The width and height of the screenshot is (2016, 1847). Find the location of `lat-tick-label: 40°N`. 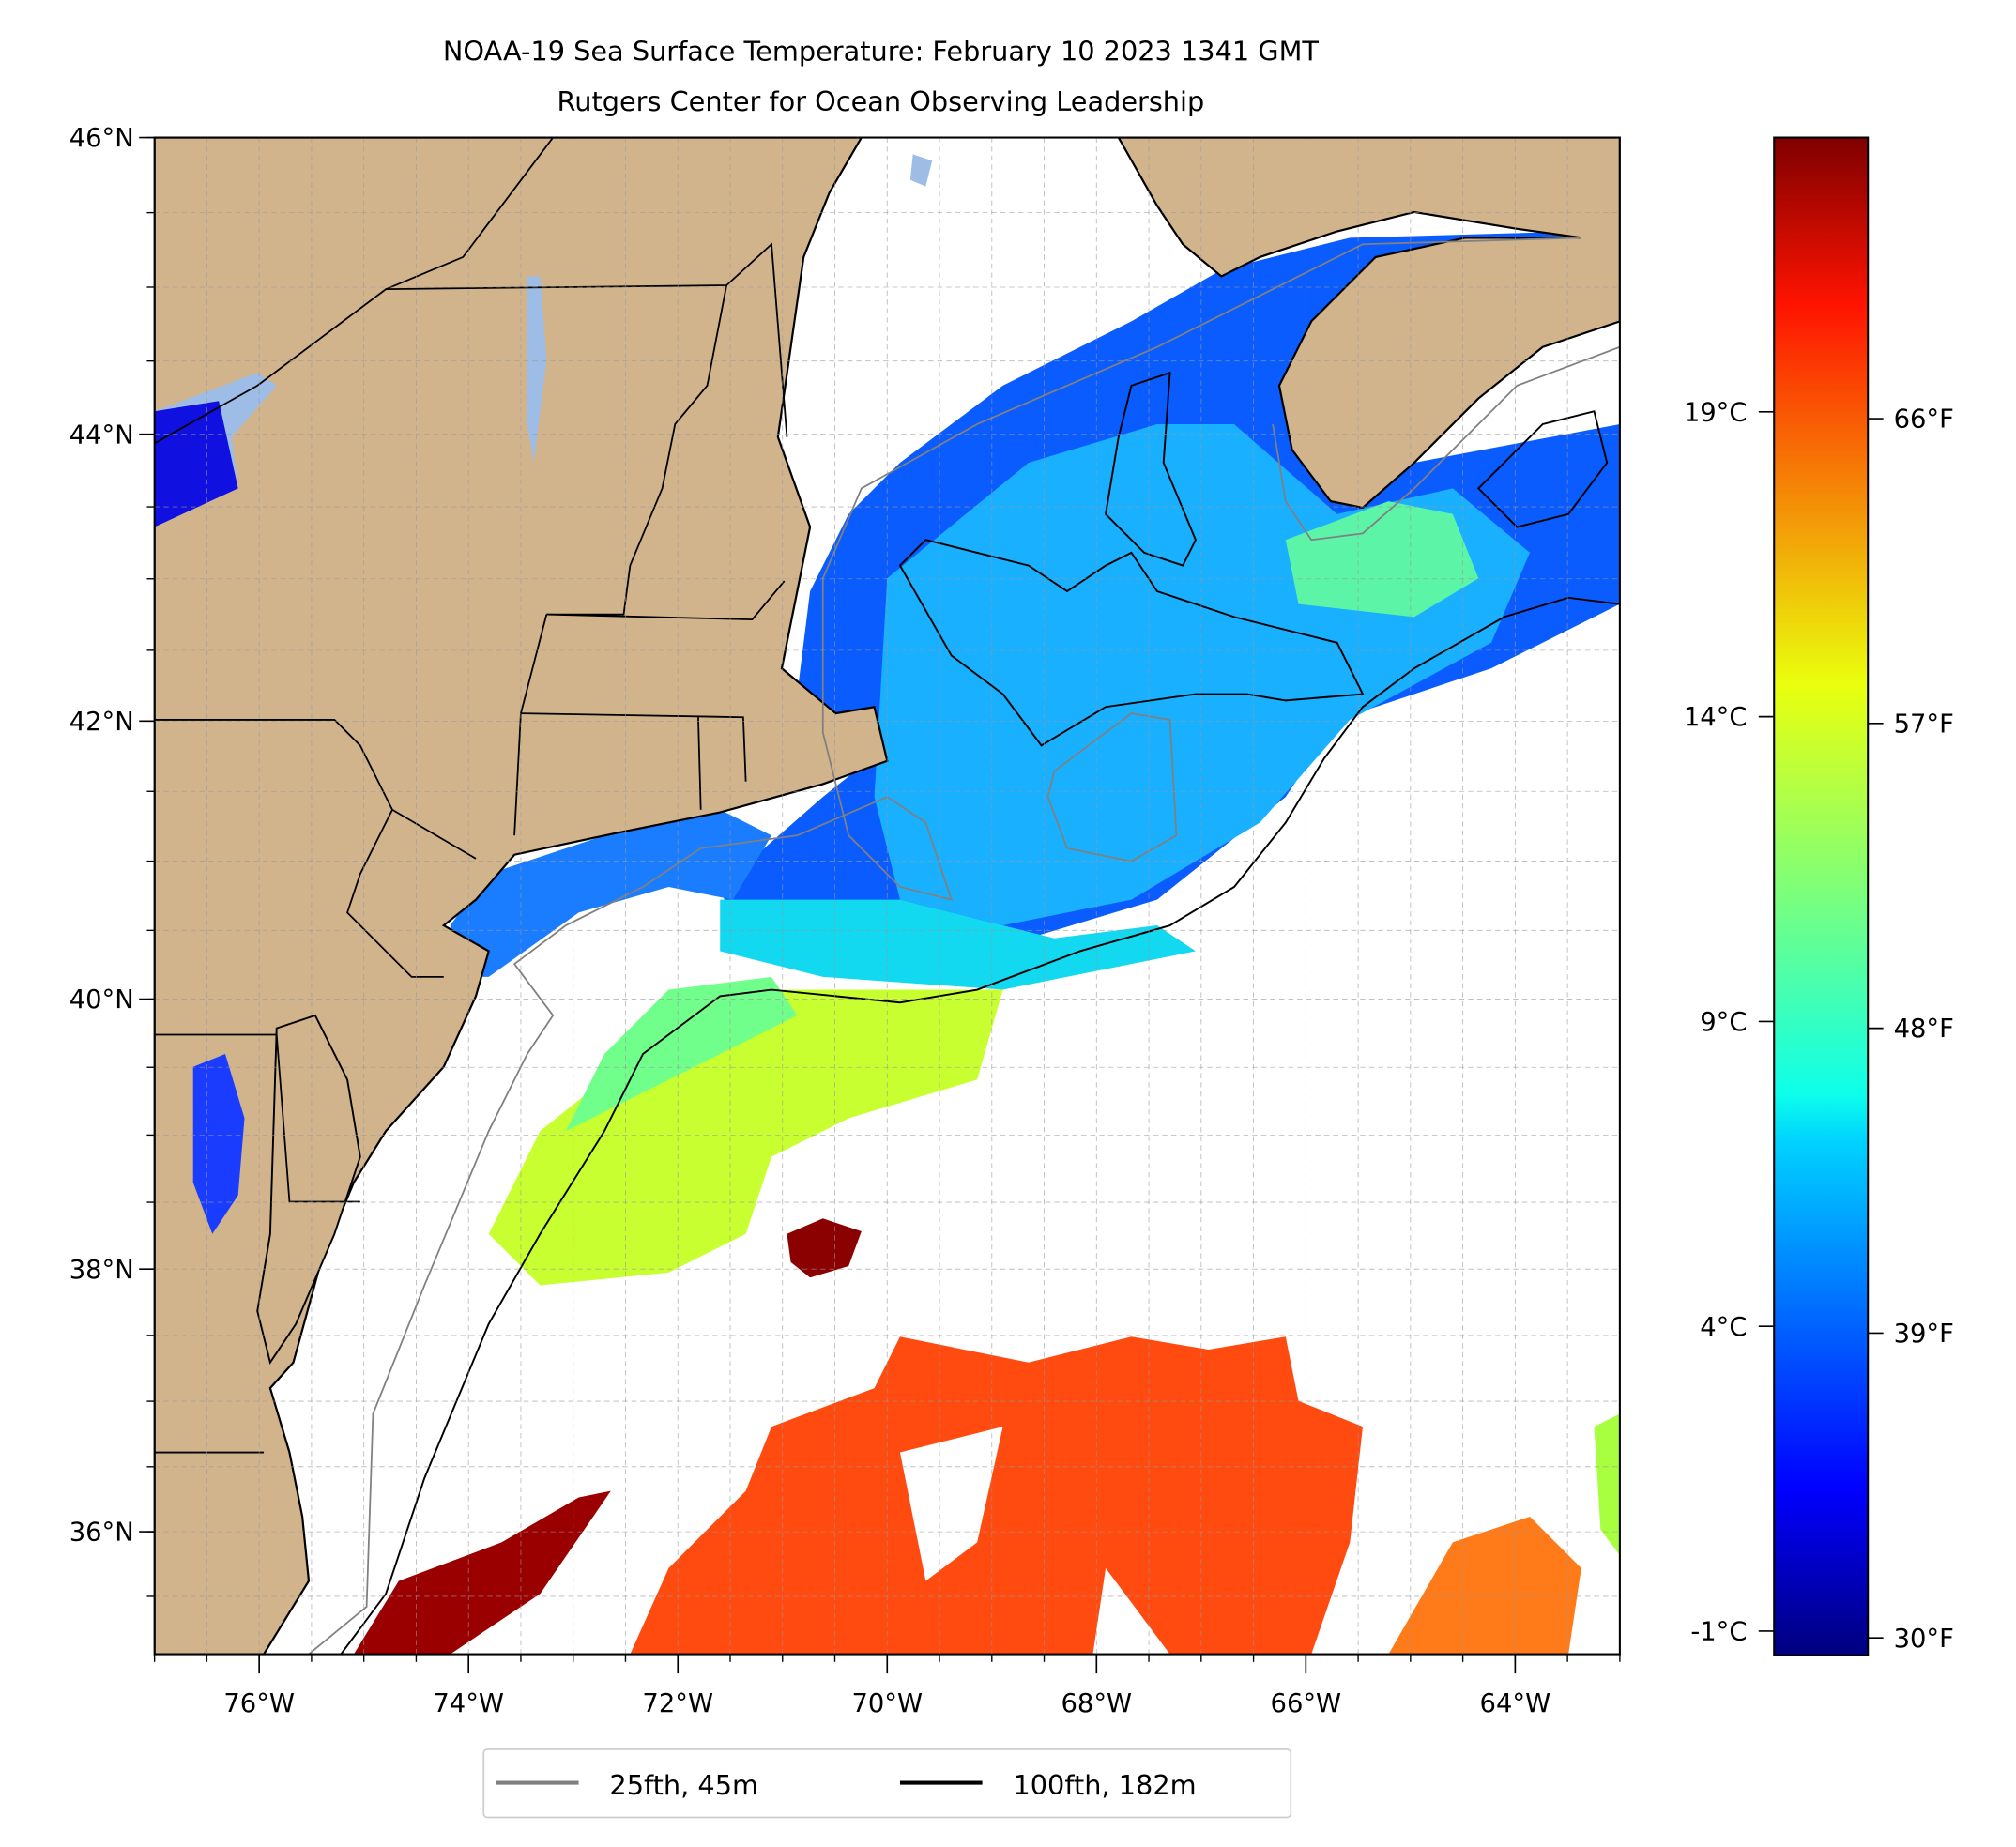

lat-tick-label: 40°N is located at coordinates (101, 1000).